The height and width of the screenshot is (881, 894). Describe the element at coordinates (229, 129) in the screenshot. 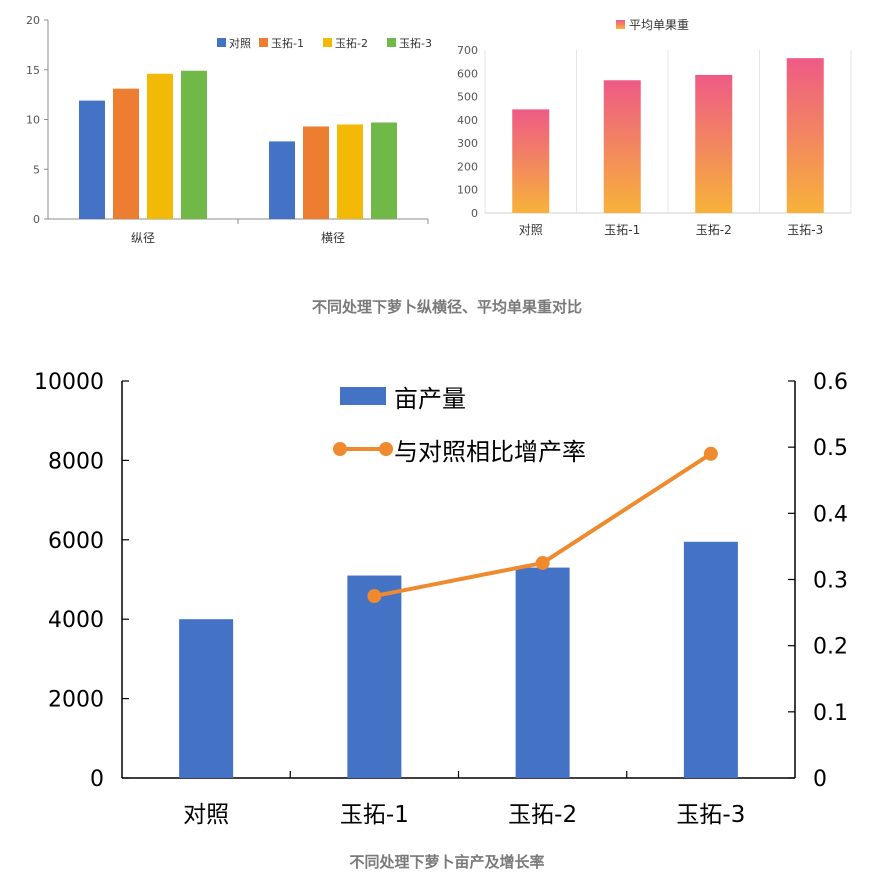

I see `diameter-chart: 0 5 10 15 20 纵径 横径 对照 玉拓-1 玉拓-2 玉拓-3` at that location.